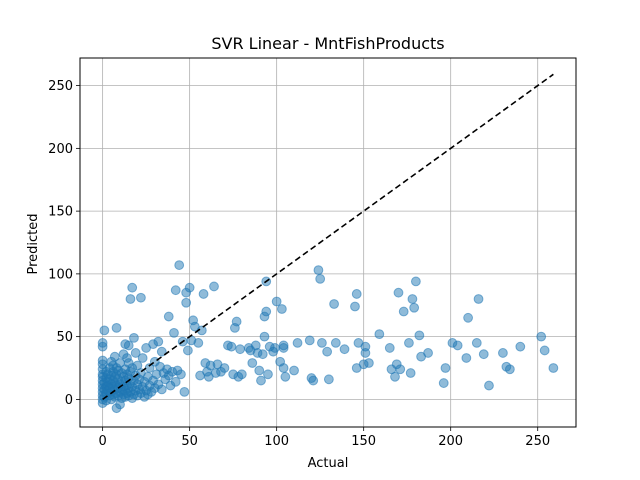 The width and height of the screenshot is (640, 480). I want to click on y-tick-label: 250, so click(60, 86).